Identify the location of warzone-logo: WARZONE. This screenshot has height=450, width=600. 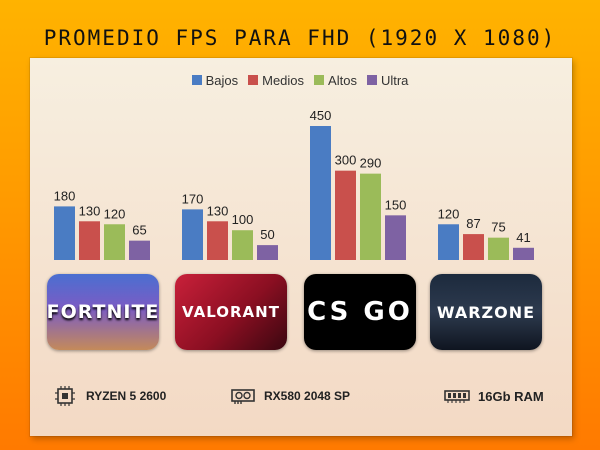
(486, 312).